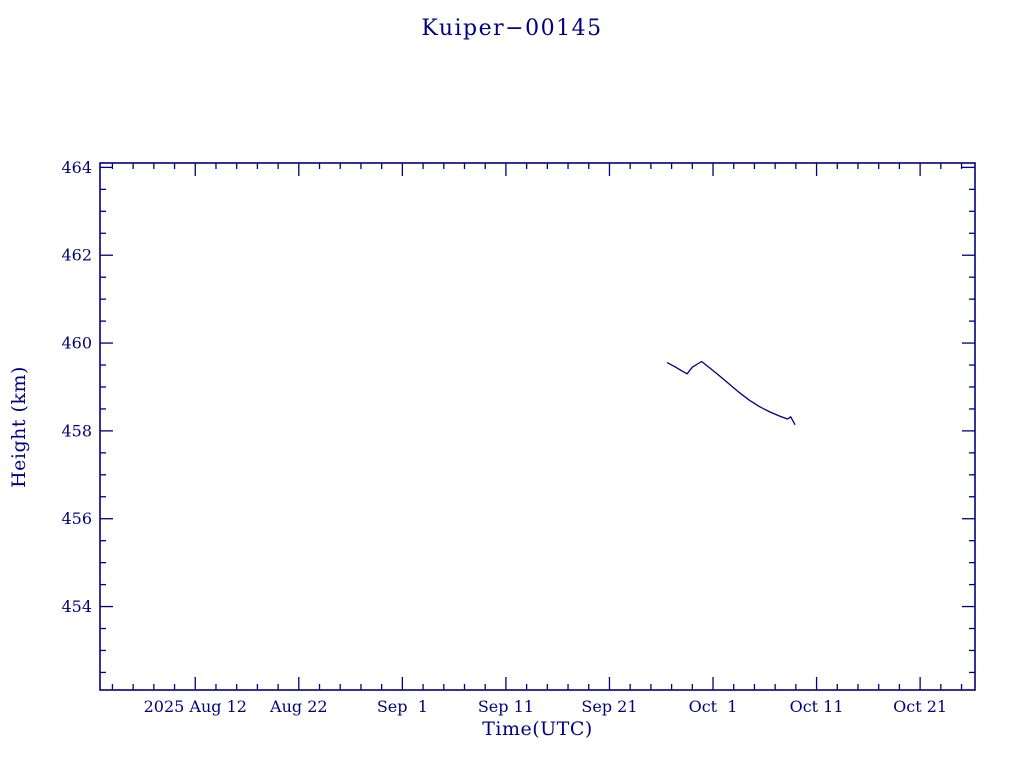 Image resolution: width=1024 pixels, height=768 pixels. What do you see at coordinates (19, 427) in the screenshot?
I see `y-axis-label: Height (km)` at bounding box center [19, 427].